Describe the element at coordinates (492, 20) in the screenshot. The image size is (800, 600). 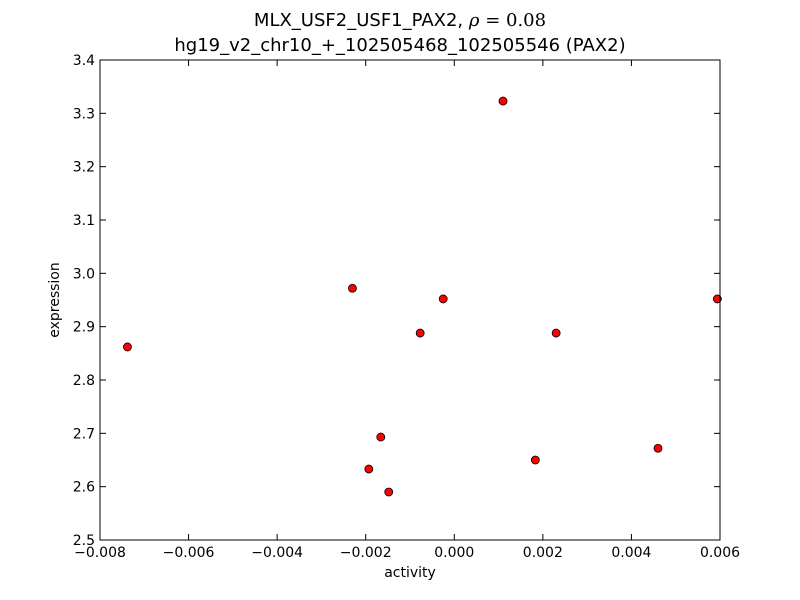
I see `rho-equals: =` at that location.